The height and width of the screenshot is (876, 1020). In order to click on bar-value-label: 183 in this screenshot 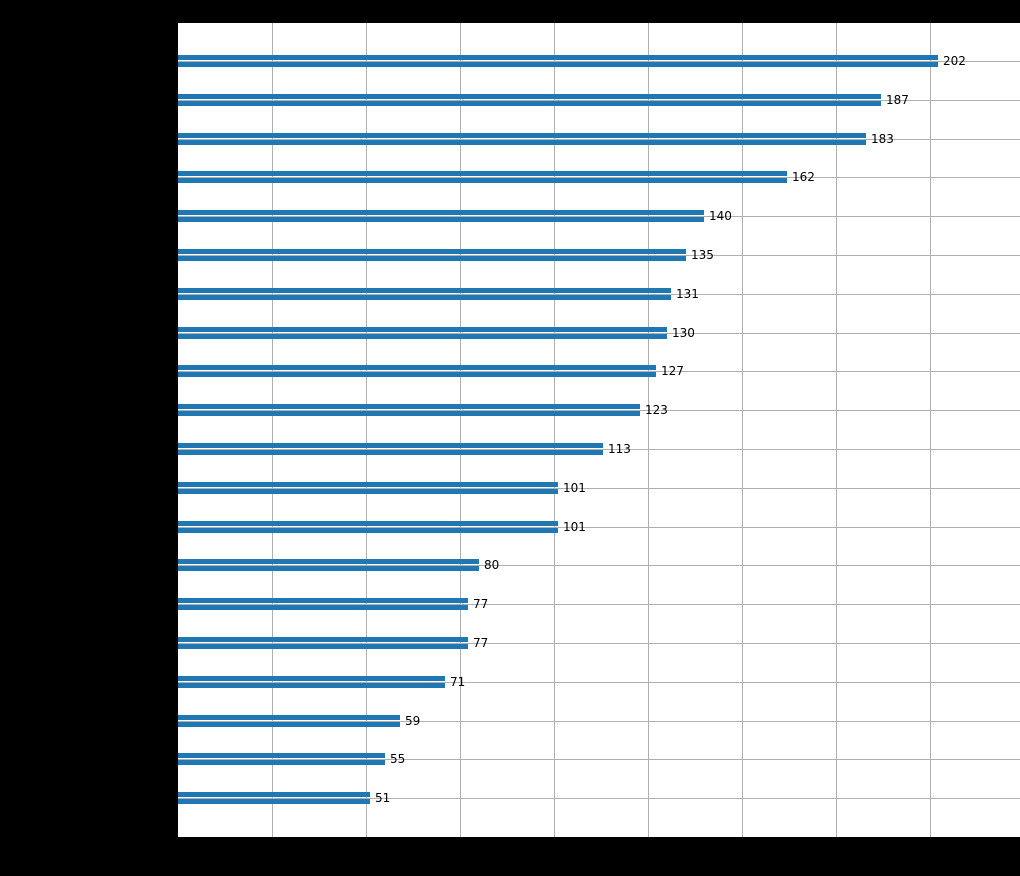, I will do `click(882, 139)`.